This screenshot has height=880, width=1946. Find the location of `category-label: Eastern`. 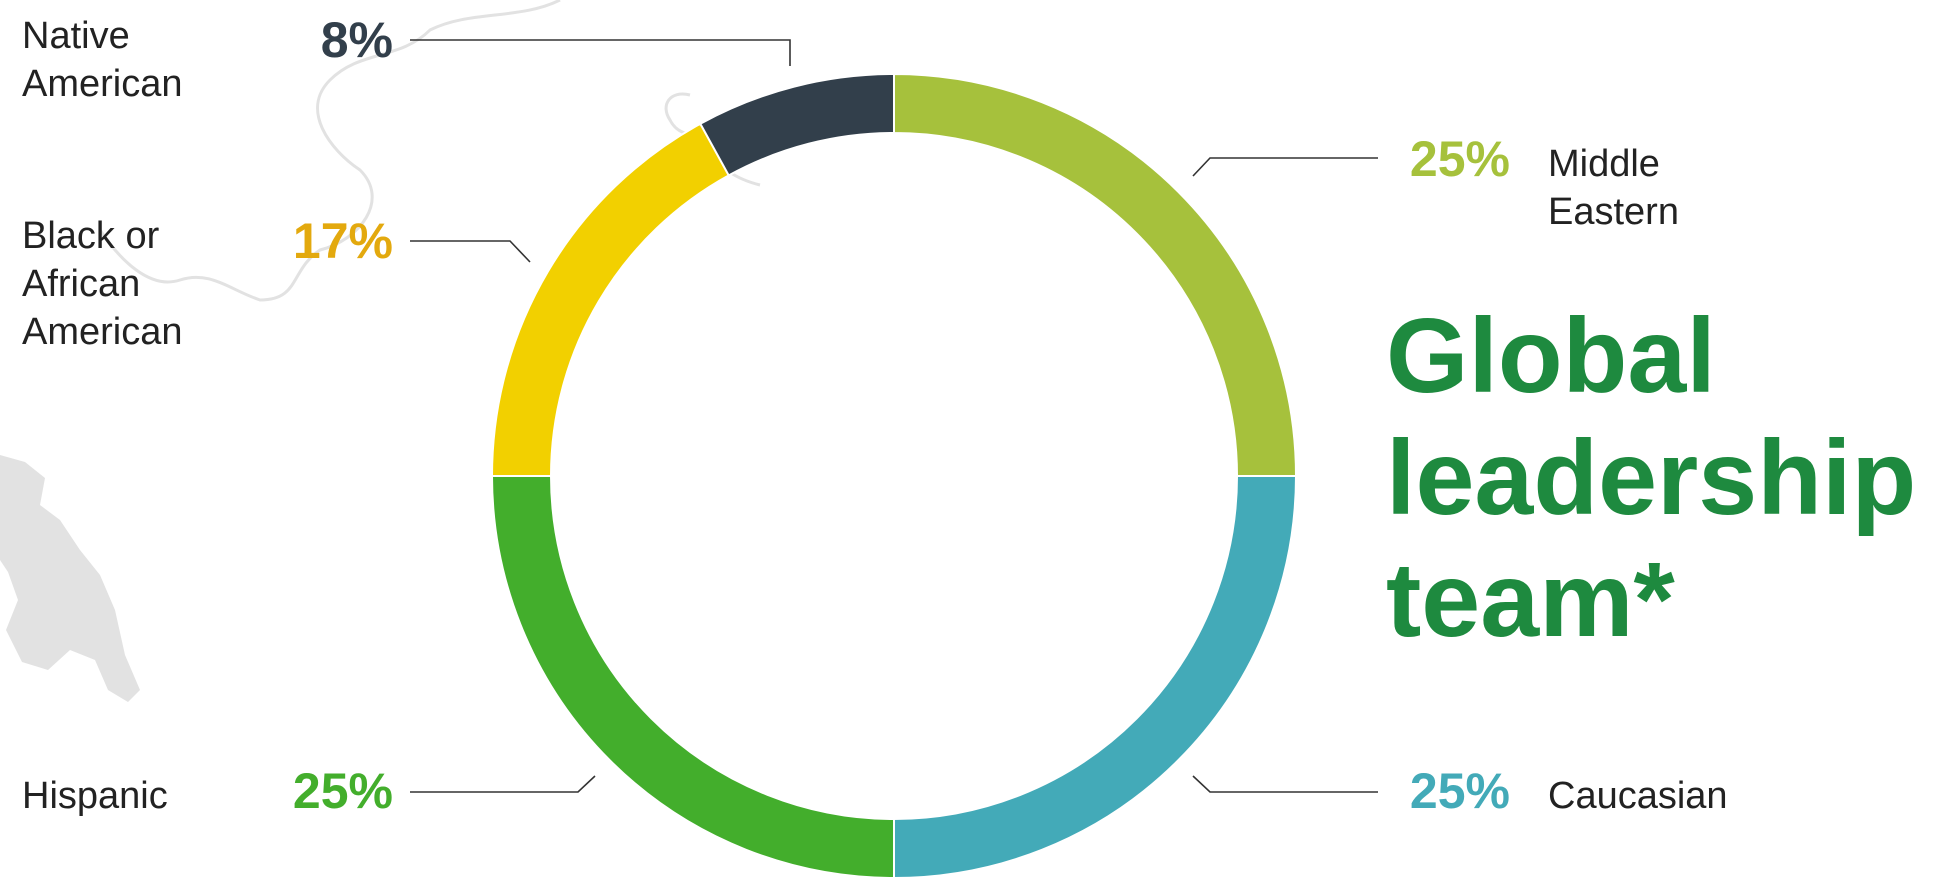

category-label: Eastern is located at coordinates (1613, 212).